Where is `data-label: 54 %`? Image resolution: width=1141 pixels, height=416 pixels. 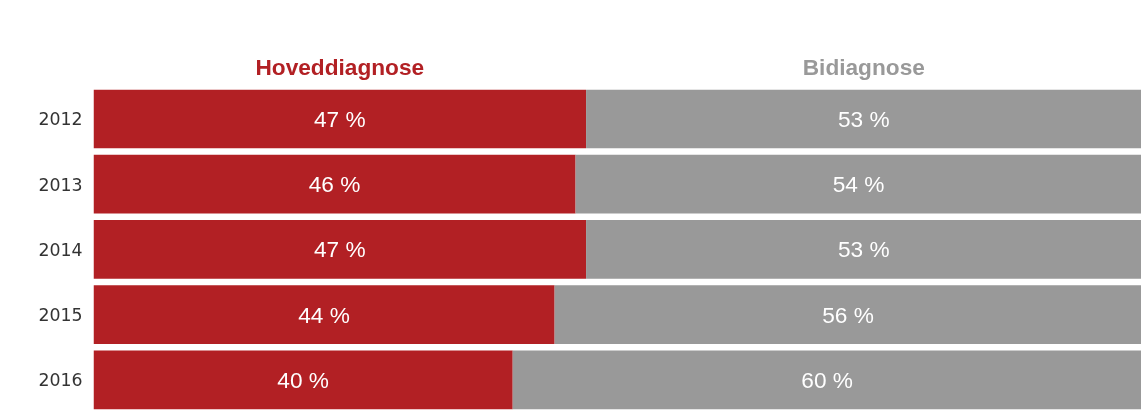 data-label: 54 % is located at coordinates (858, 184).